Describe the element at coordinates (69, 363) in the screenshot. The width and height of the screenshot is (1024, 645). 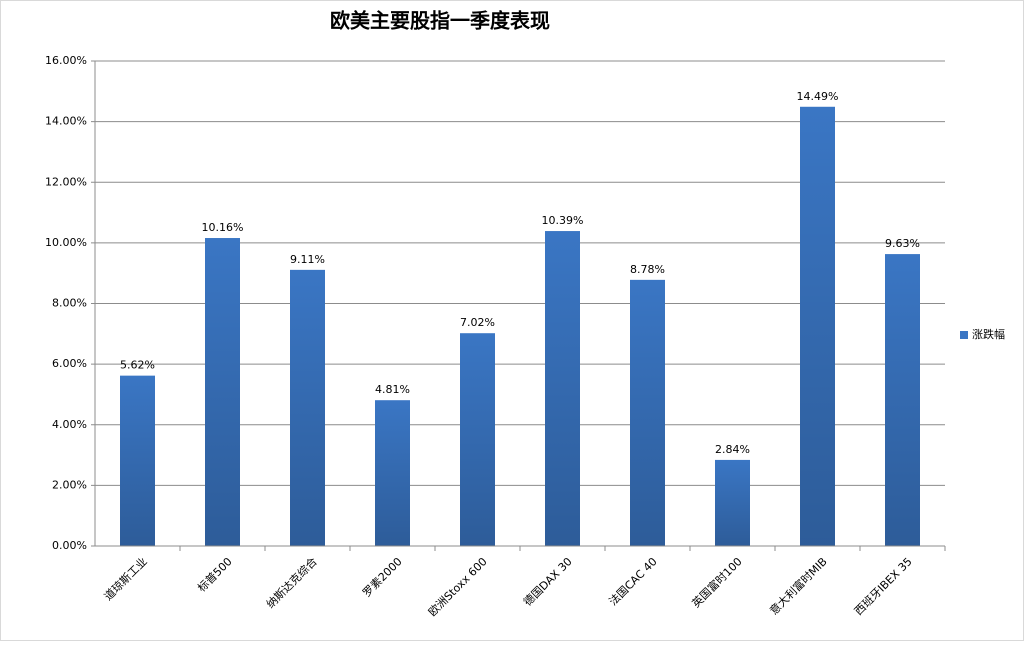
I see `y-tick-label: 6.00%` at that location.